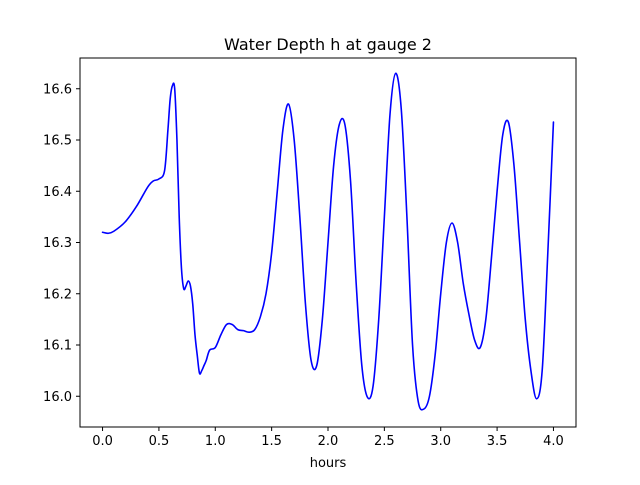 This screenshot has width=640, height=485. I want to click on x-tick-label: 2.0, so click(328, 441).